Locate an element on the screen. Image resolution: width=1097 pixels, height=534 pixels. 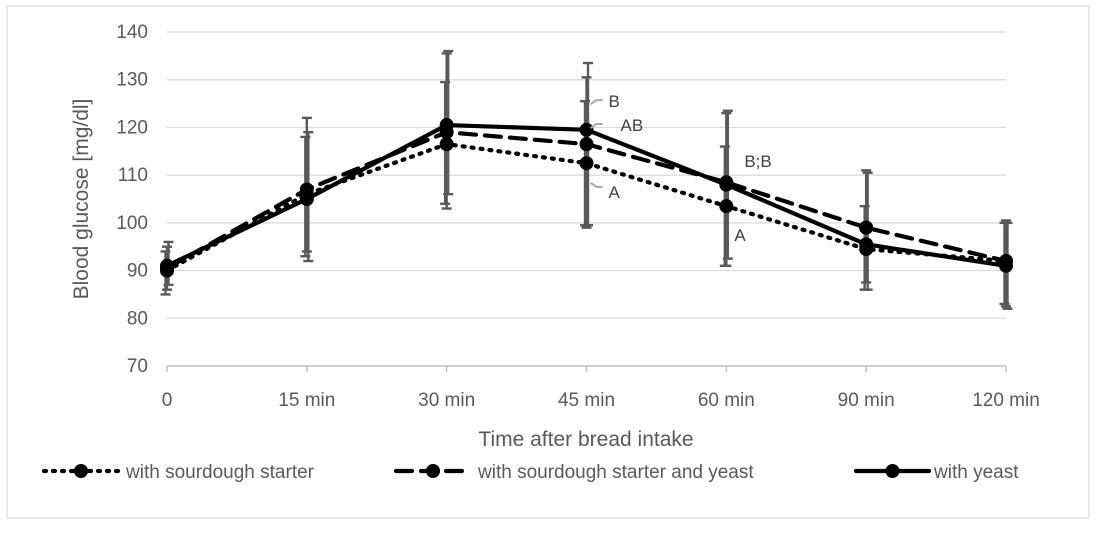
y-axis-title: Blood glucose [mg/dl] is located at coordinates (81, 199).